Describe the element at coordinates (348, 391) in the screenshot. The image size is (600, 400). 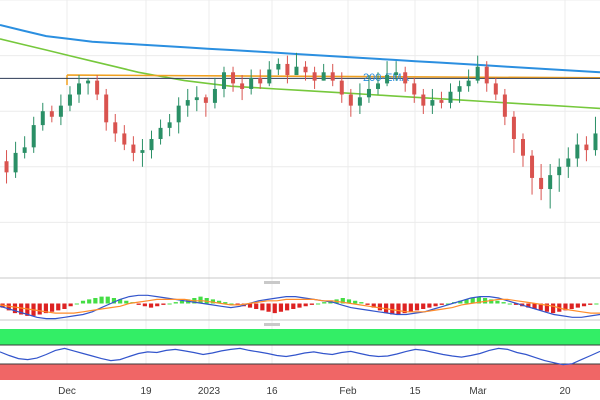
I see `x-tick-label: Feb` at that location.